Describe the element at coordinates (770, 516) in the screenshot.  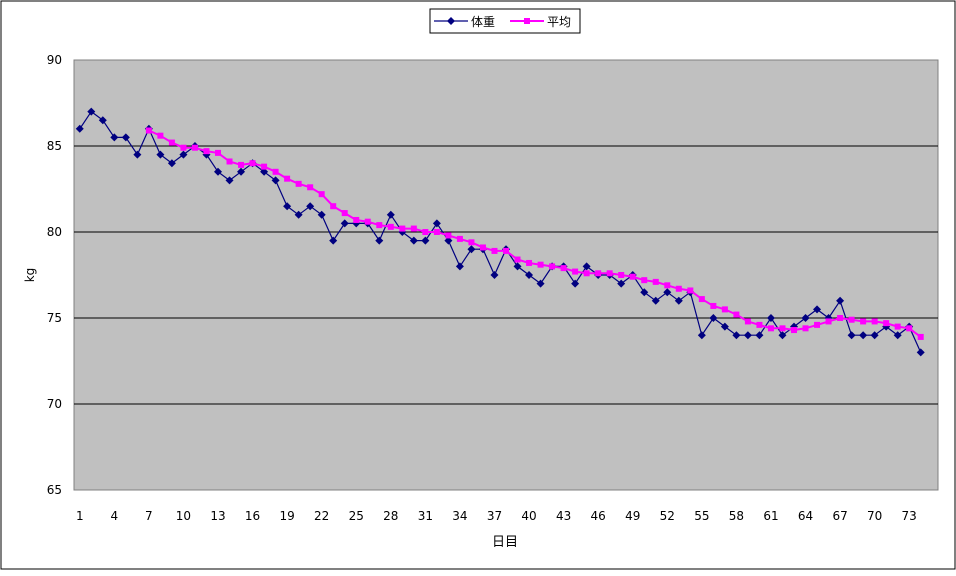
I see `x-tick-label: 61` at that location.